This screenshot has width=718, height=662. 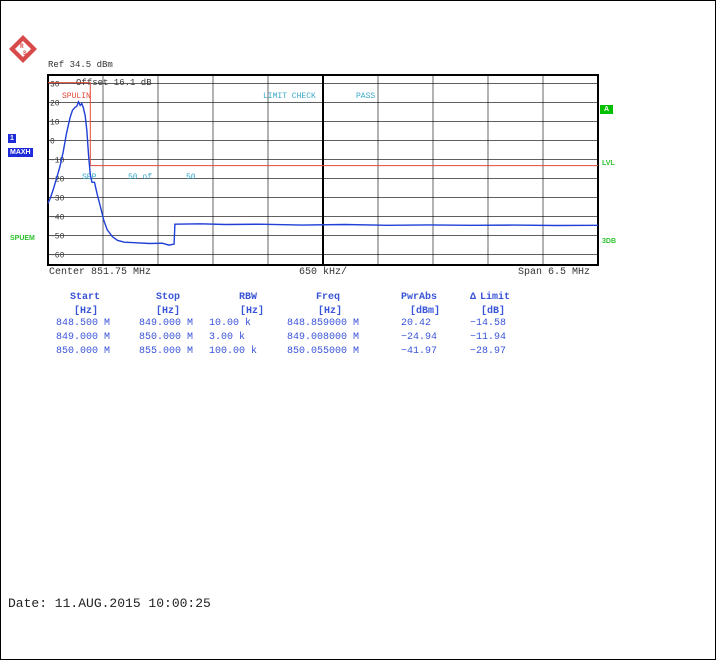 I want to click on cell-pwrabs: −41.97, so click(x=419, y=351).